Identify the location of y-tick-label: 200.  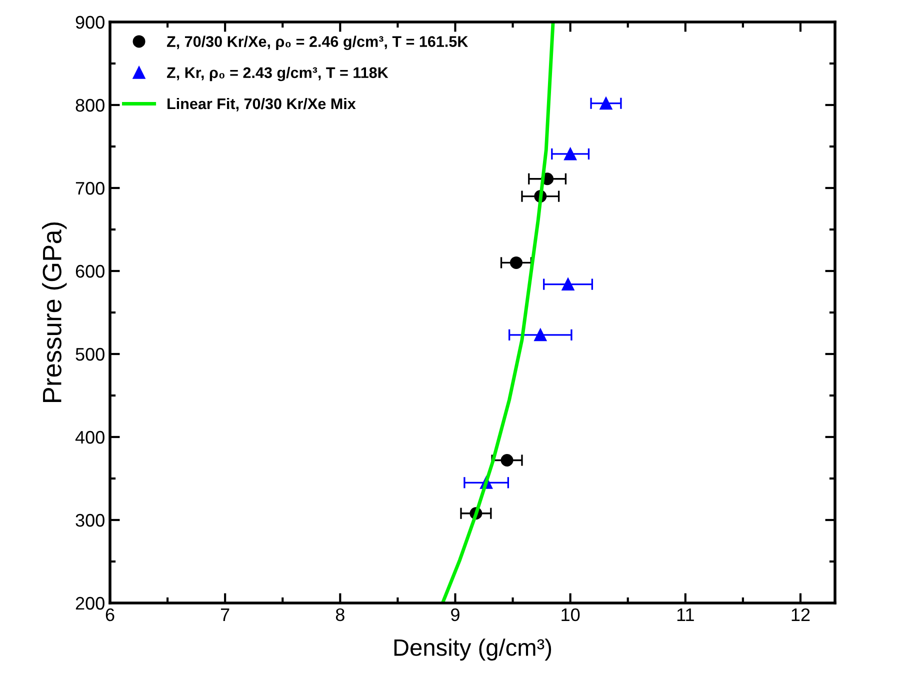
(90, 603).